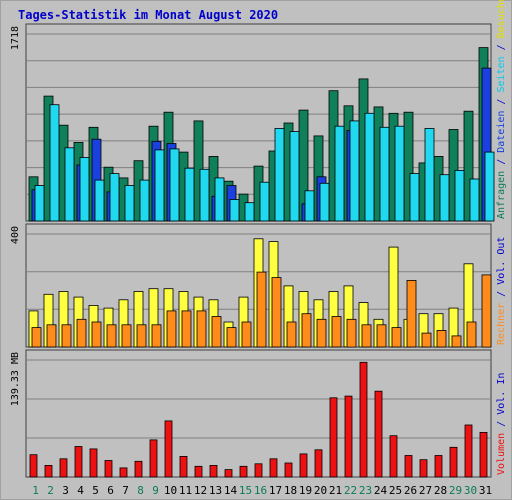  I want to click on day-label: 16, so click(260, 490).